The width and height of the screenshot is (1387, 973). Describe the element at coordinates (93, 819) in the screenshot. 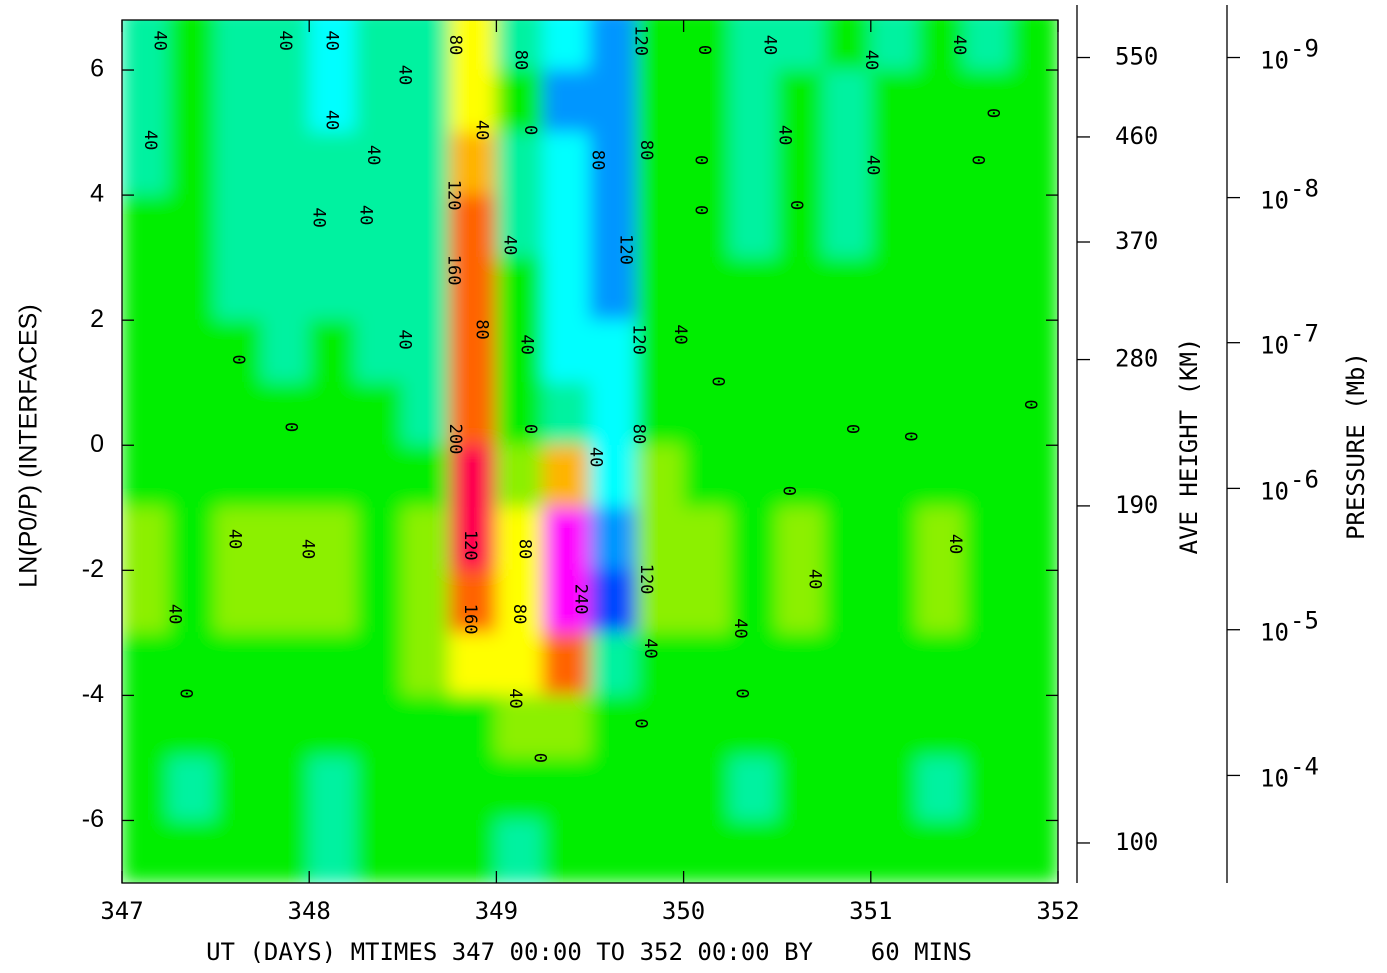

I see `y-tick-label: -6` at that location.